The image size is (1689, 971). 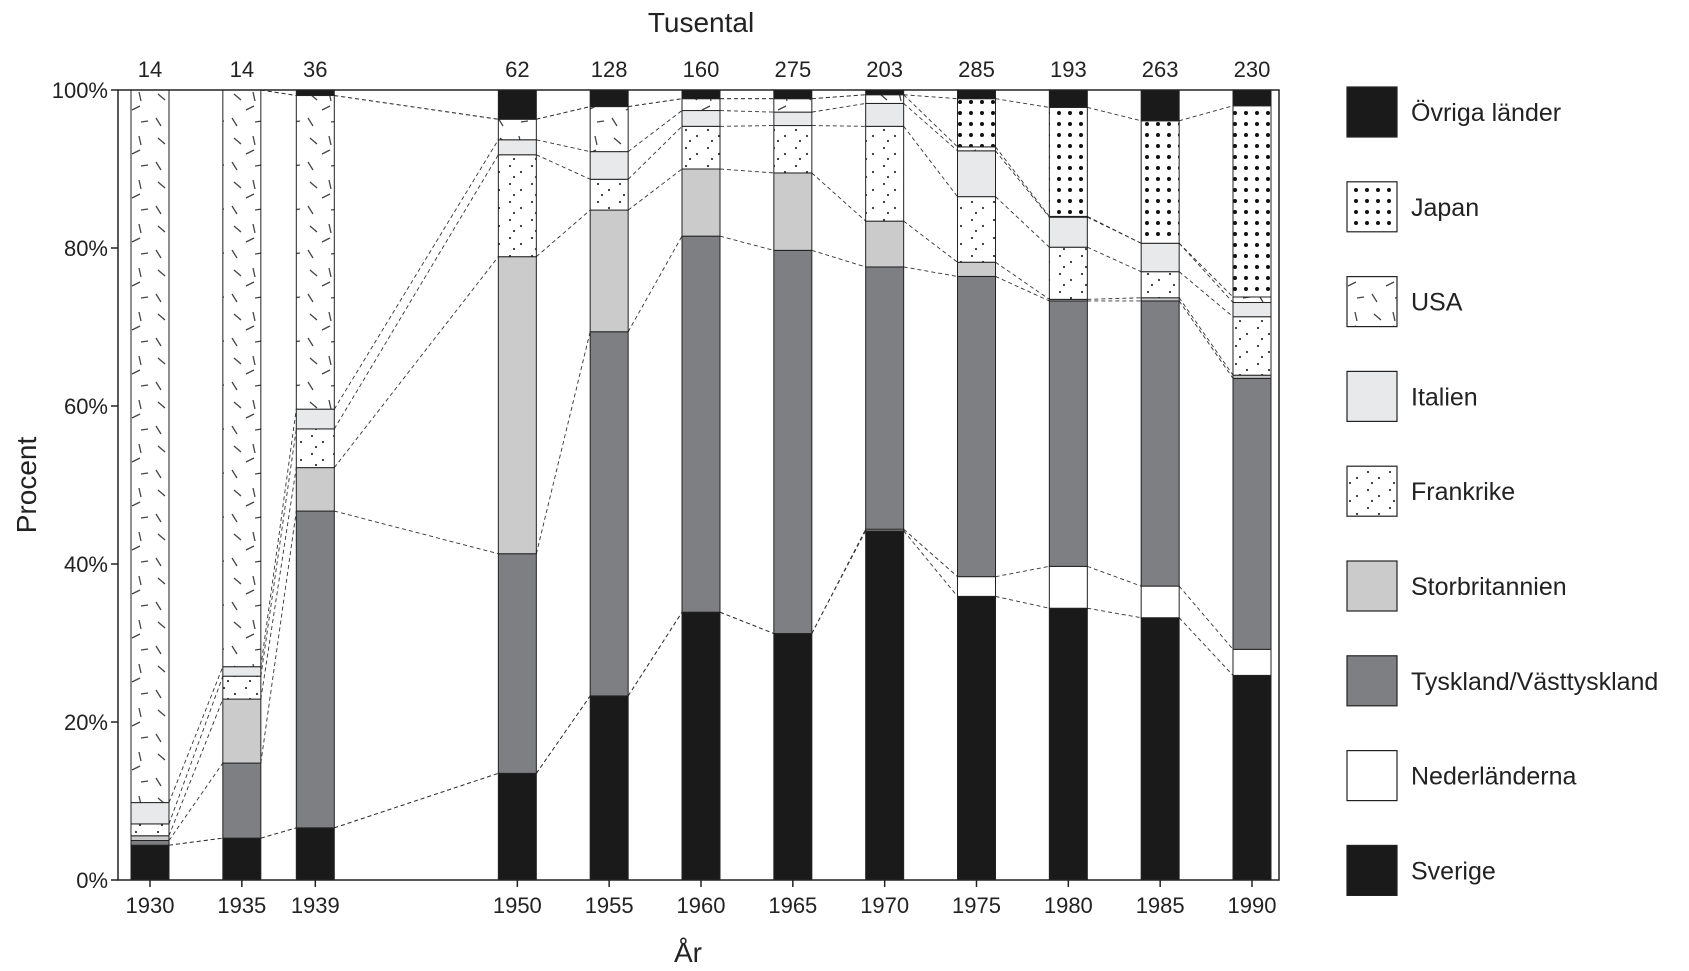 What do you see at coordinates (1252, 201) in the screenshot?
I see `bar-segment-japan-1990` at bounding box center [1252, 201].